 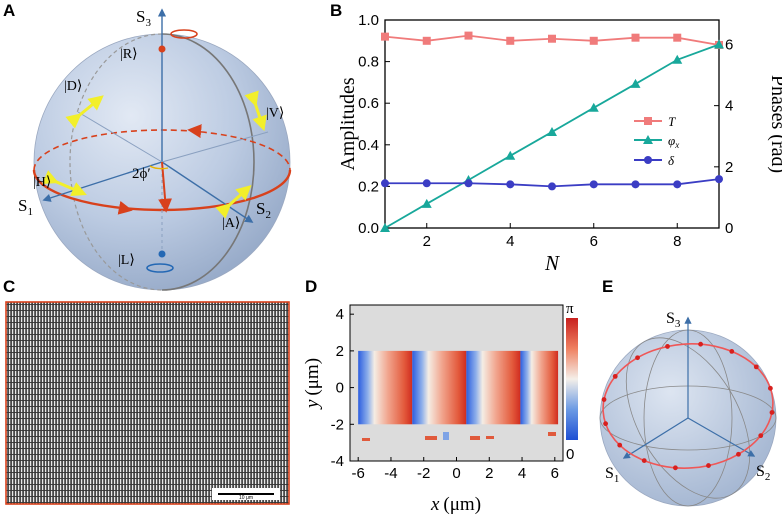 I want to click on b-x-tick-label: 6, so click(x=594, y=241).